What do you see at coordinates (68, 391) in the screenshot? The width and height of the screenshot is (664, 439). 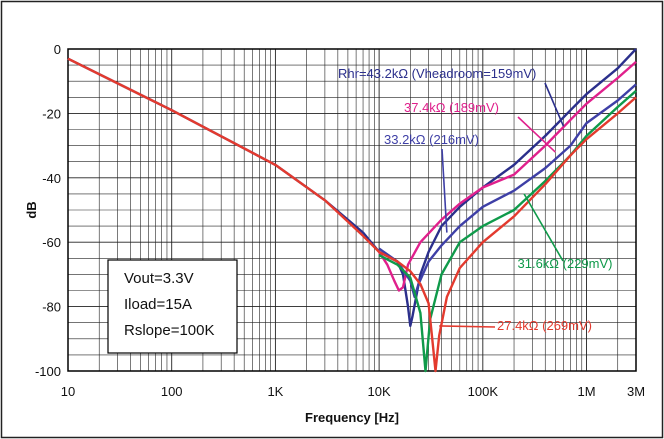 I see `x-tick-label: 10` at bounding box center [68, 391].